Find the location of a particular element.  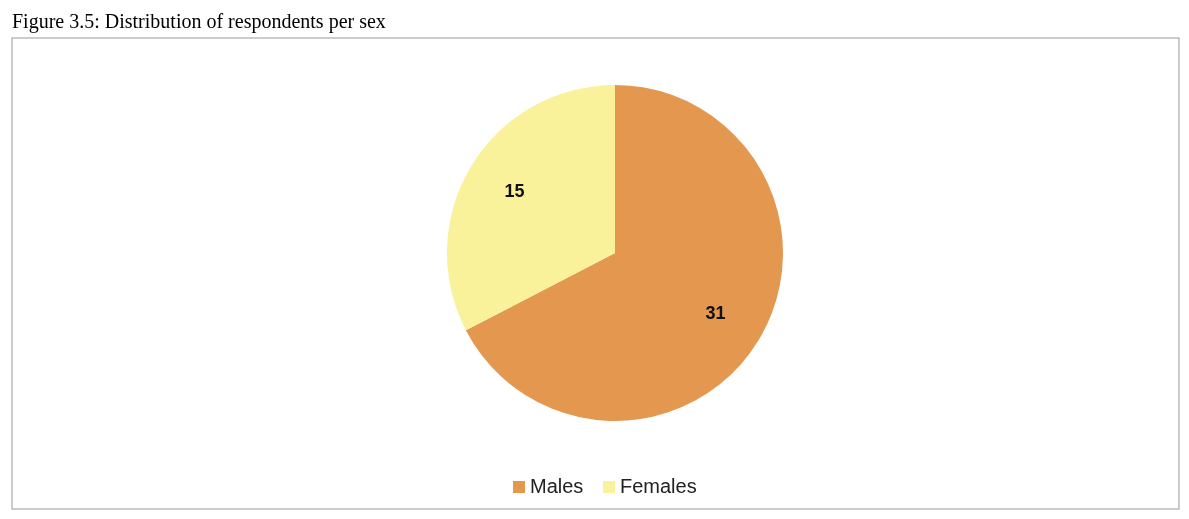

legend-label: Males is located at coordinates (557, 486).